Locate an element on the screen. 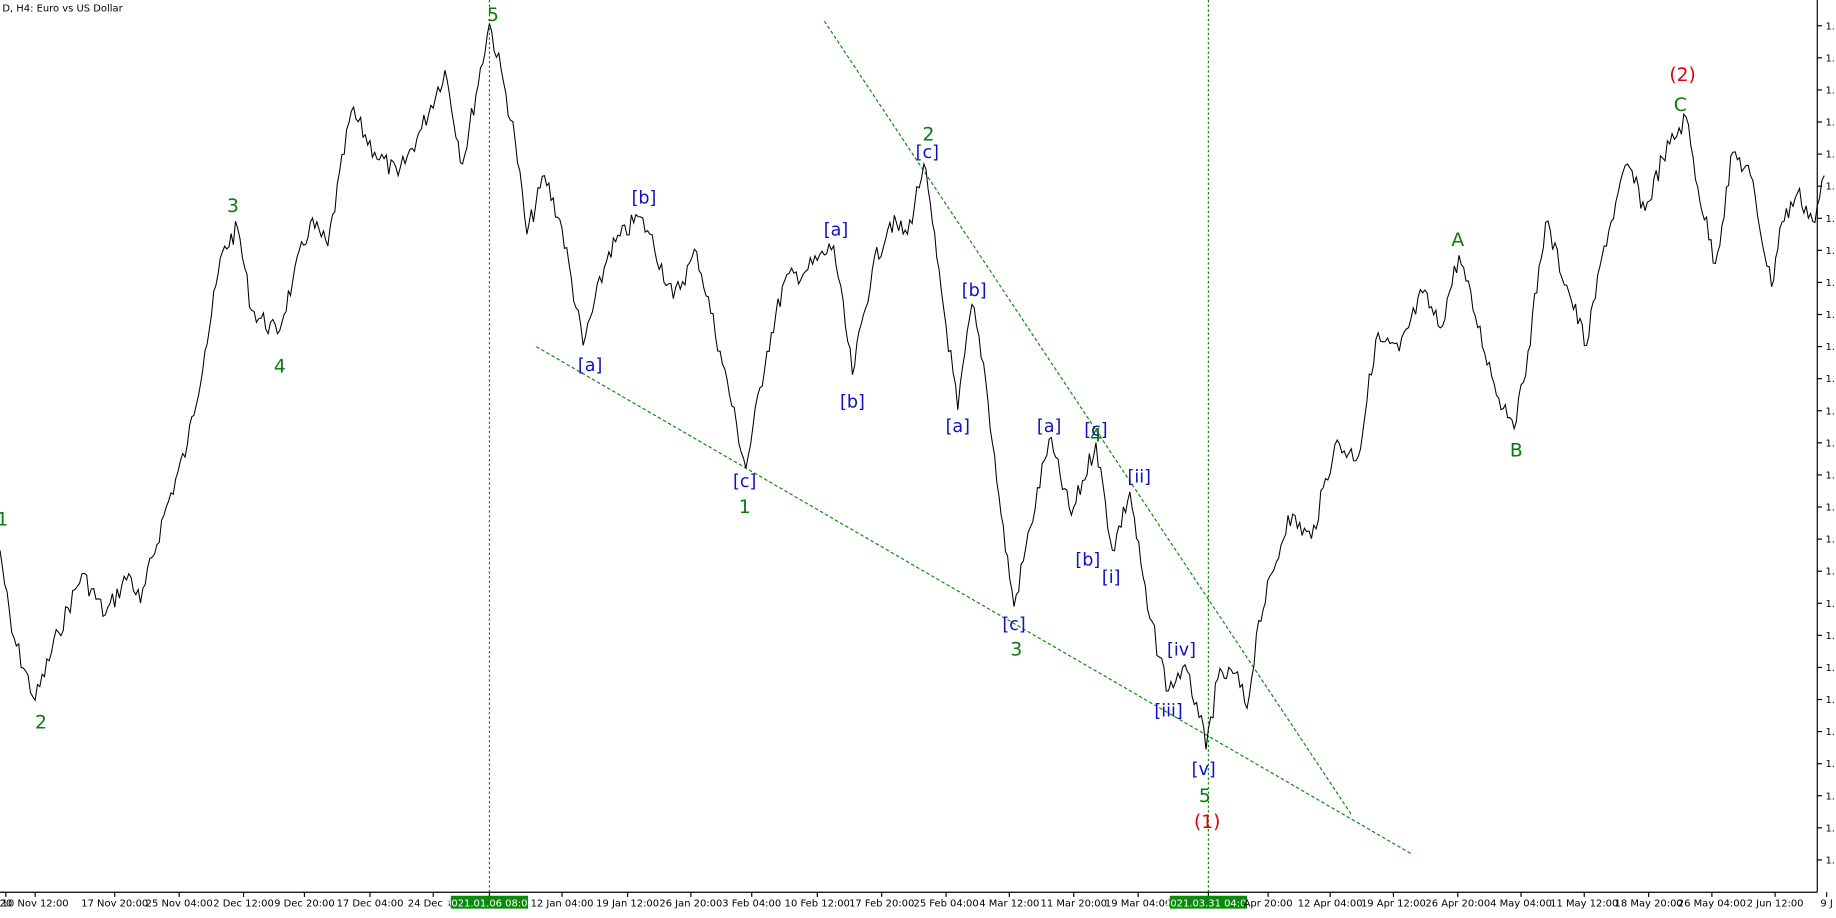  x-tick-label: 20 is located at coordinates (6, 903).